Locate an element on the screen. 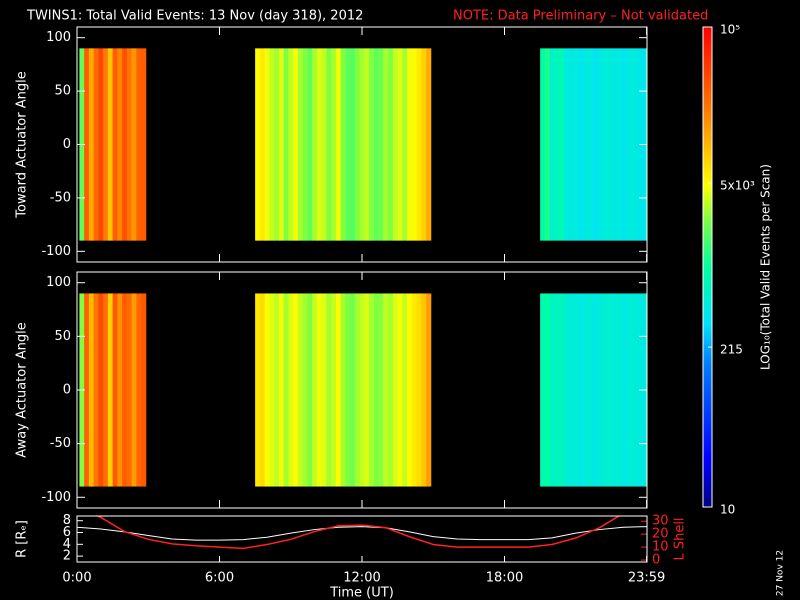  x-tick-label: 0:00 is located at coordinates (76, 578).